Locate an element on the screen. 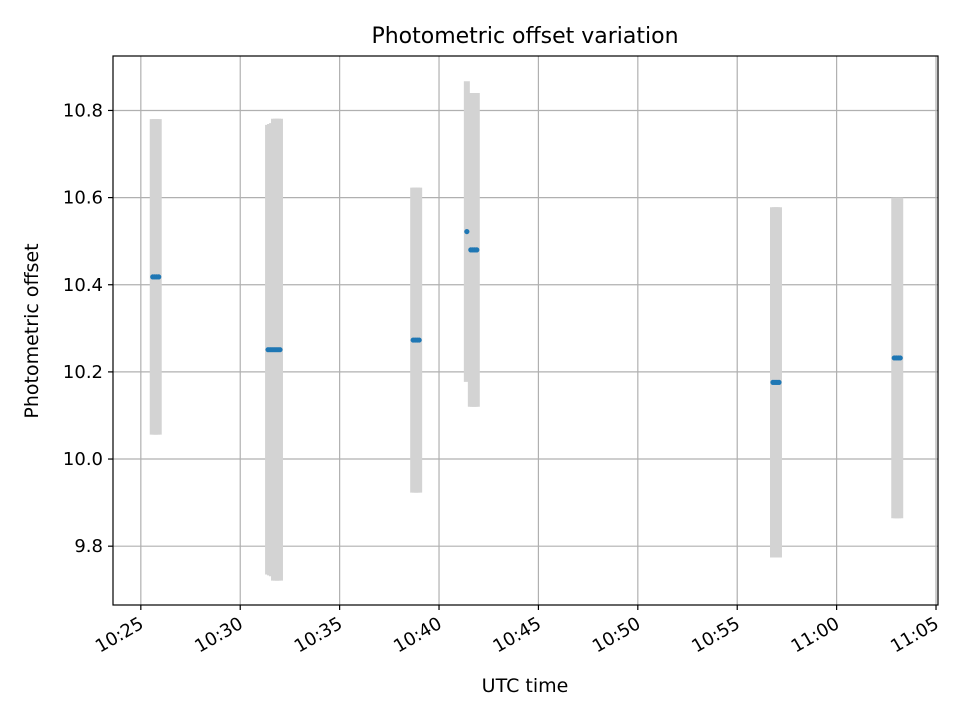 Image resolution: width=960 pixels, height=720 pixels. y-tick-label: 10.0 is located at coordinates (83, 459).